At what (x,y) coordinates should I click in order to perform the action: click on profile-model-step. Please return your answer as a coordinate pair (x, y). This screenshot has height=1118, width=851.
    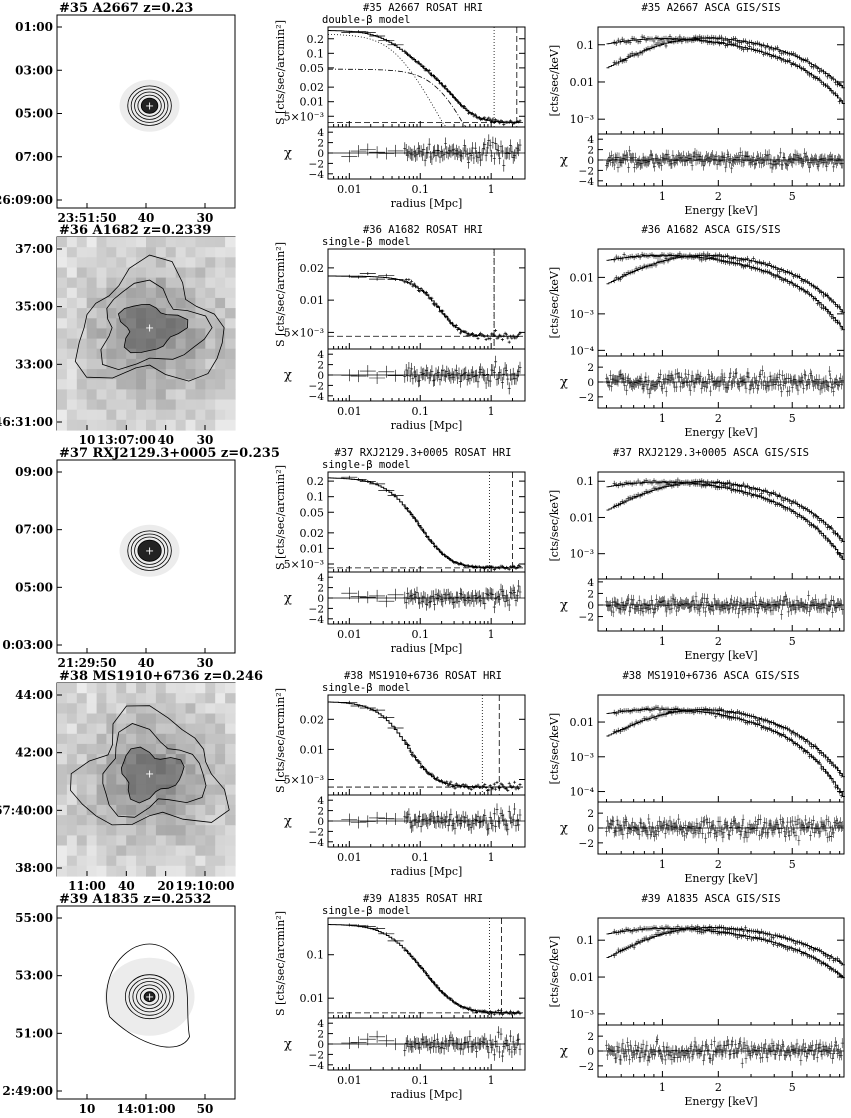
    Looking at the image, I should click on (424, 523).